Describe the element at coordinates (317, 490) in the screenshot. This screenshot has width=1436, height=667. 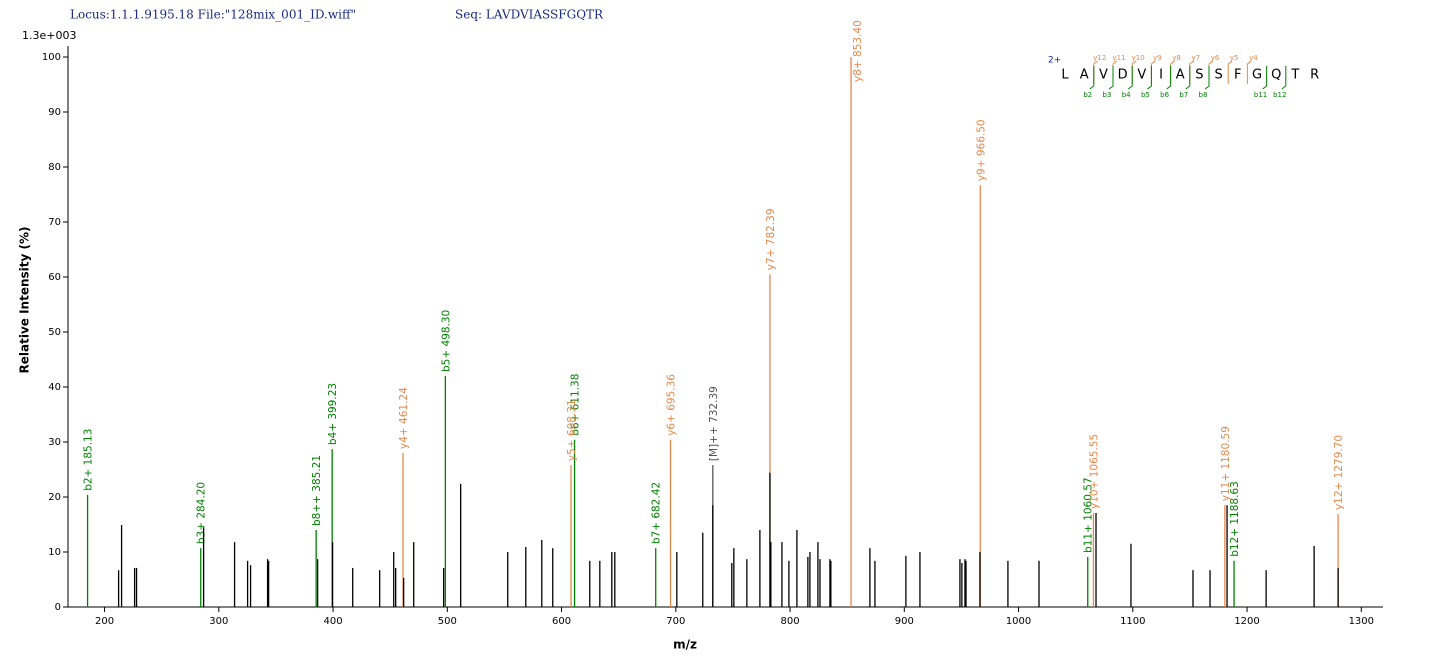
I see `peak-label: b8++ 385.21` at that location.